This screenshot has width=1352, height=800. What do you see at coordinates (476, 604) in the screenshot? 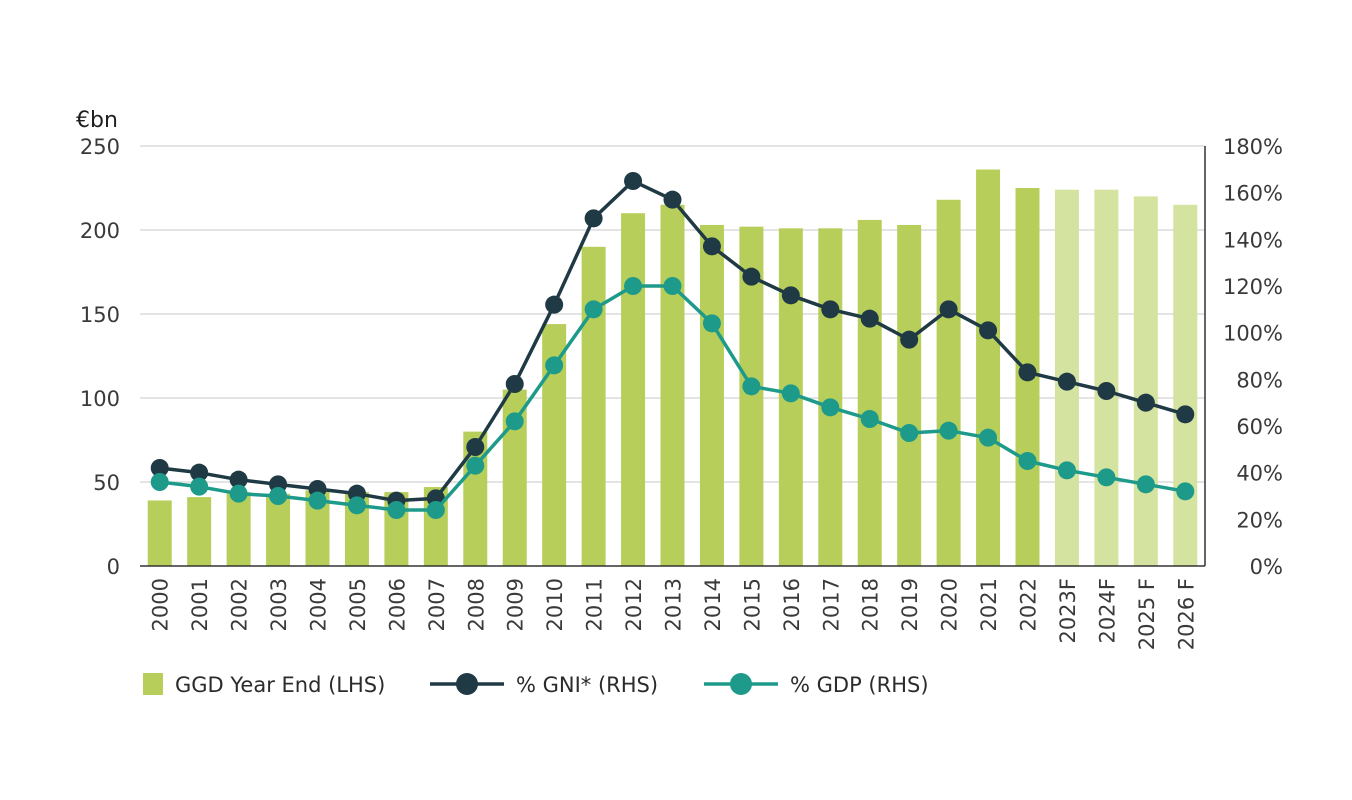
I see `x-tick-label: 2008` at bounding box center [476, 604].